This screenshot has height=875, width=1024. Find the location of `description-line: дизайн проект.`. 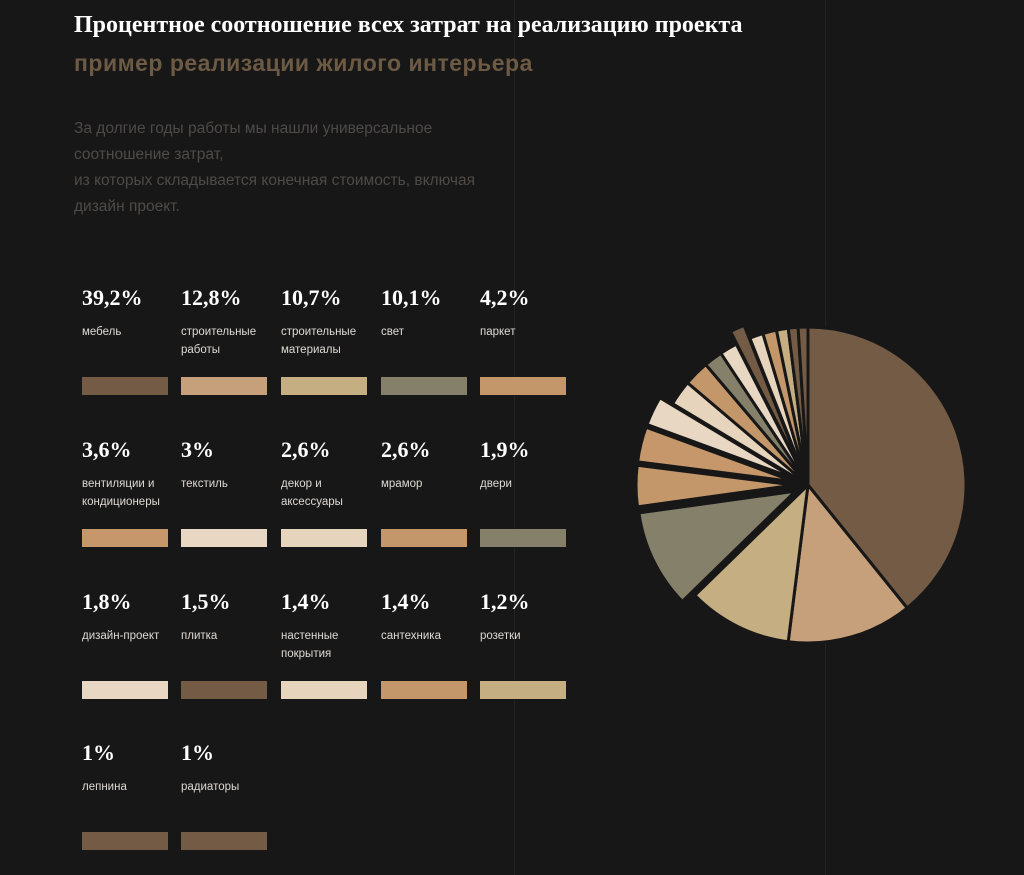

description-line: дизайн проект. is located at coordinates (127, 206).